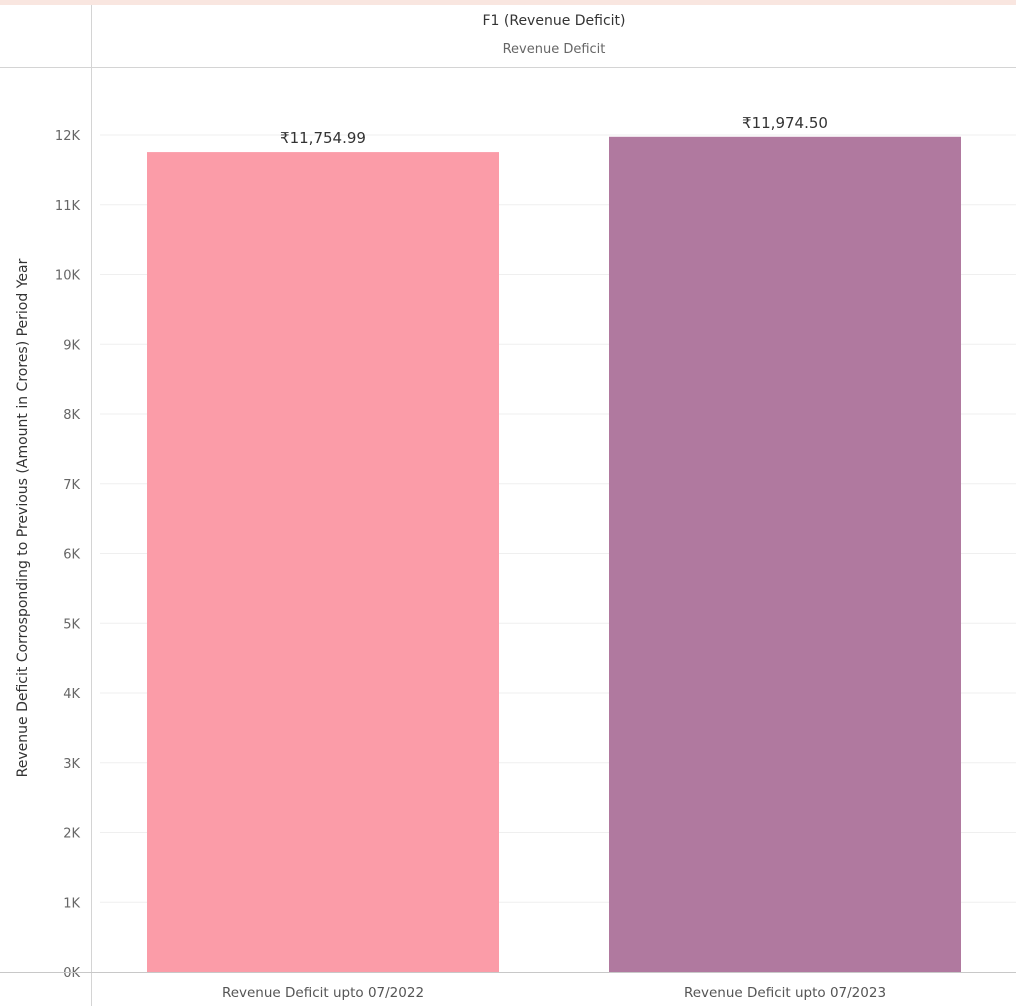  What do you see at coordinates (71, 834) in the screenshot?
I see `y-tick-label: 2K` at bounding box center [71, 834].